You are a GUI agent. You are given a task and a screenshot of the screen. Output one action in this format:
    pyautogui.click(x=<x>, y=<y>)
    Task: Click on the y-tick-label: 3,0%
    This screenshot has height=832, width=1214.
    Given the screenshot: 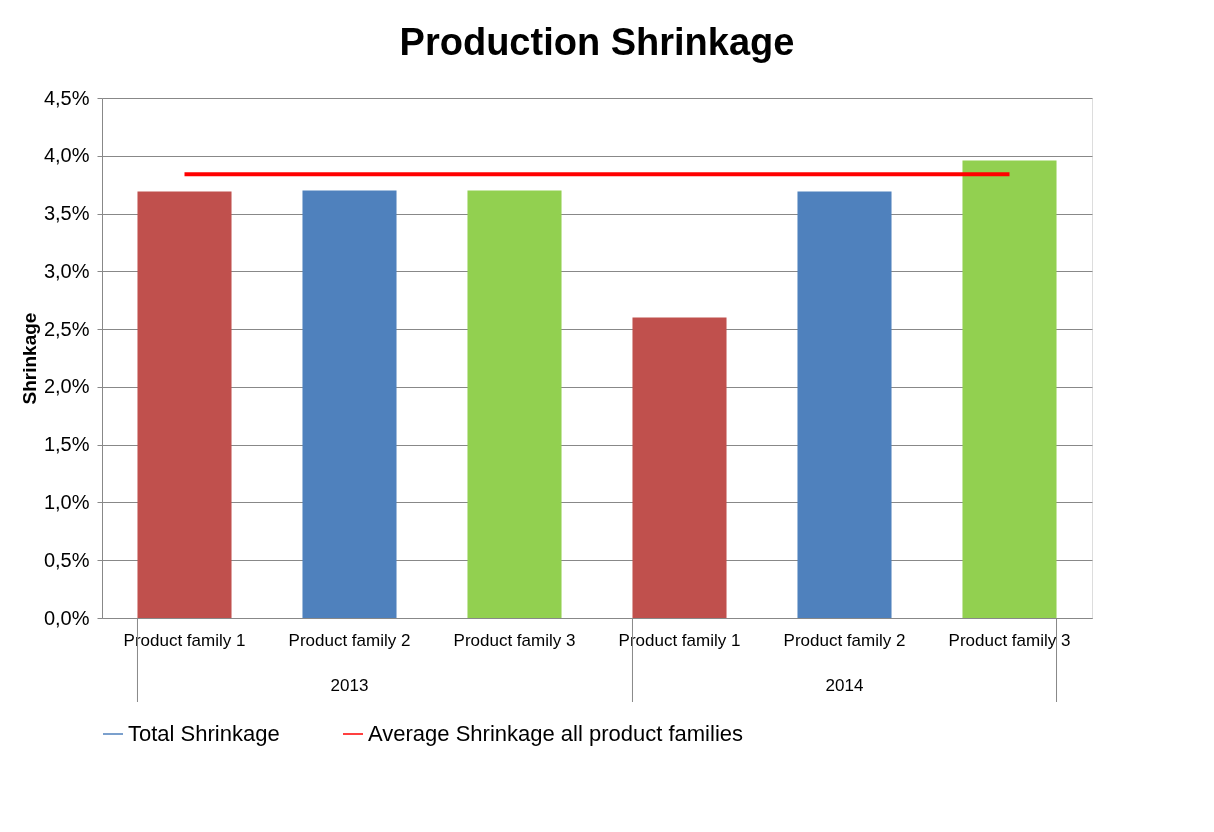 What is the action you would take?
    pyautogui.click(x=66, y=270)
    